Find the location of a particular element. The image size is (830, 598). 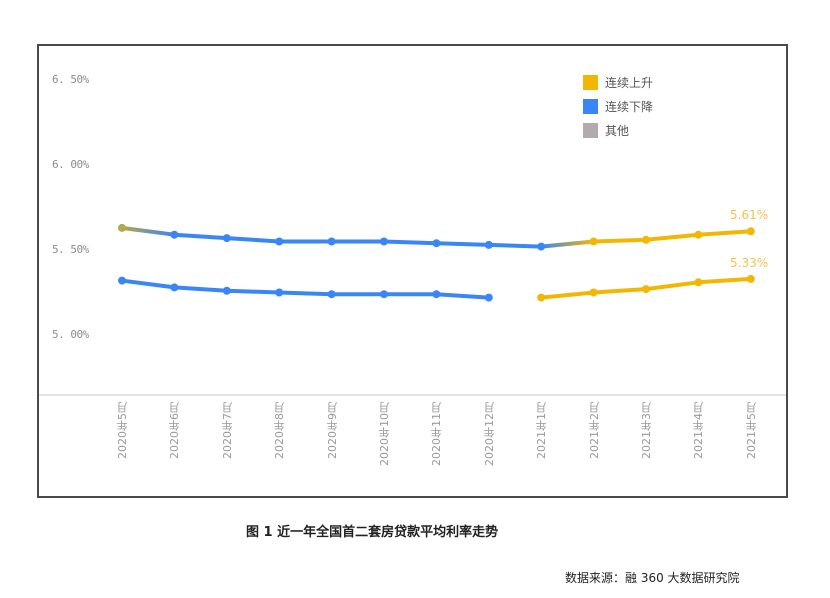

x-tick-label: 2020年8月 is located at coordinates (280, 430).